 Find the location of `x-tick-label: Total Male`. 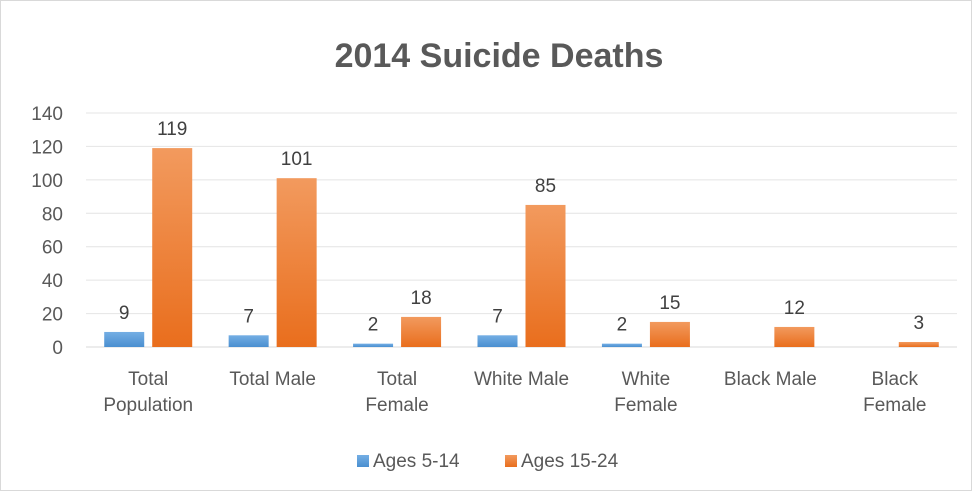

x-tick-label: Total Male is located at coordinates (272, 379).